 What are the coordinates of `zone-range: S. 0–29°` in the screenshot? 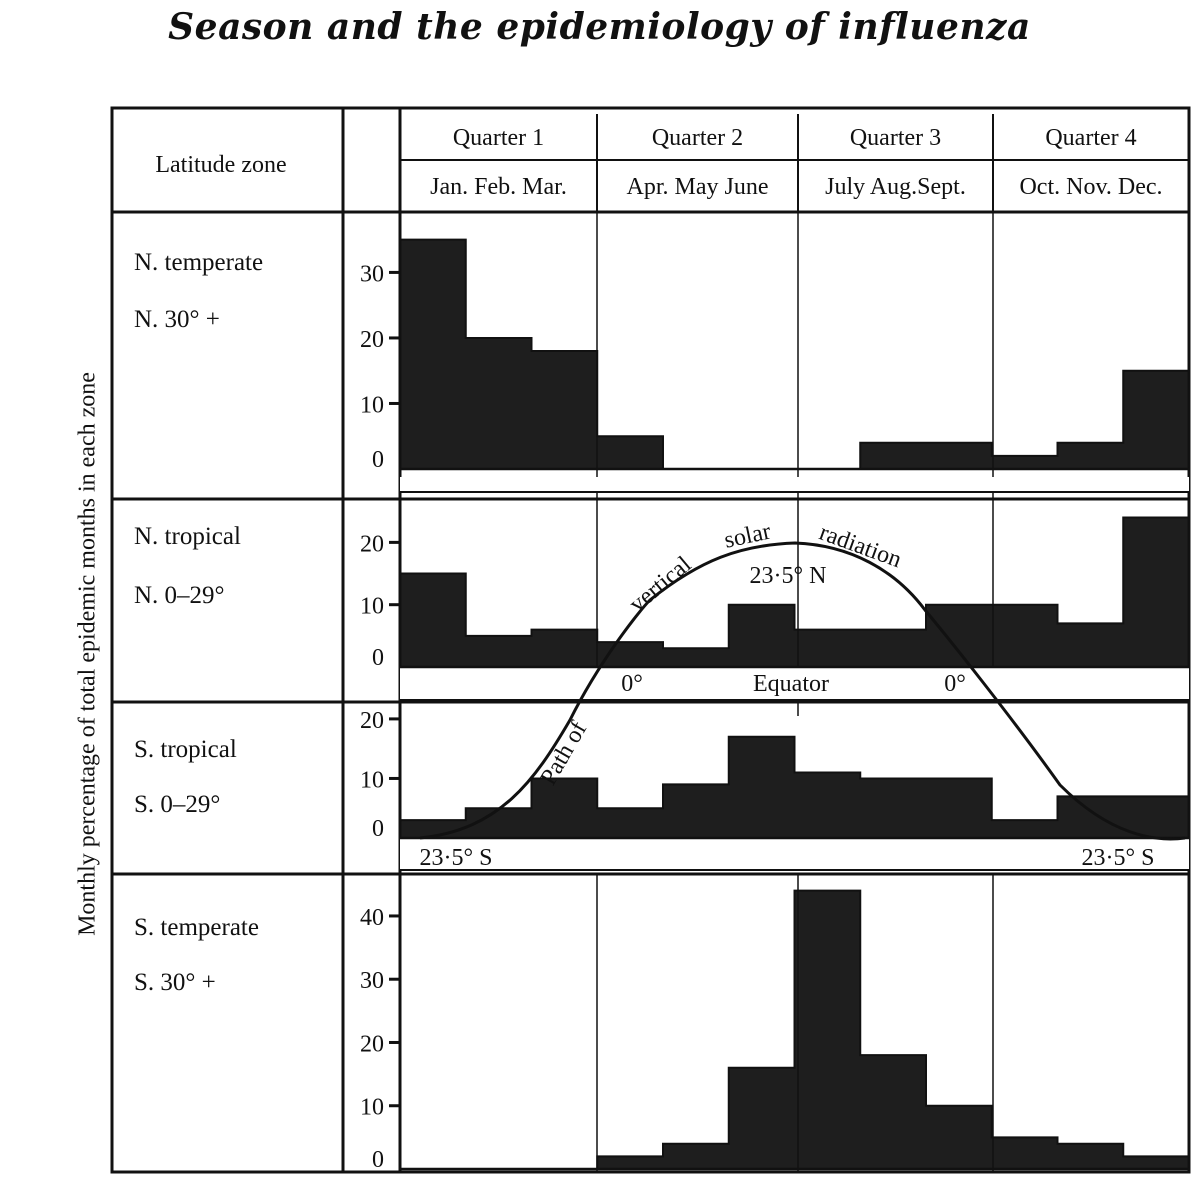 It's located at (177, 804).